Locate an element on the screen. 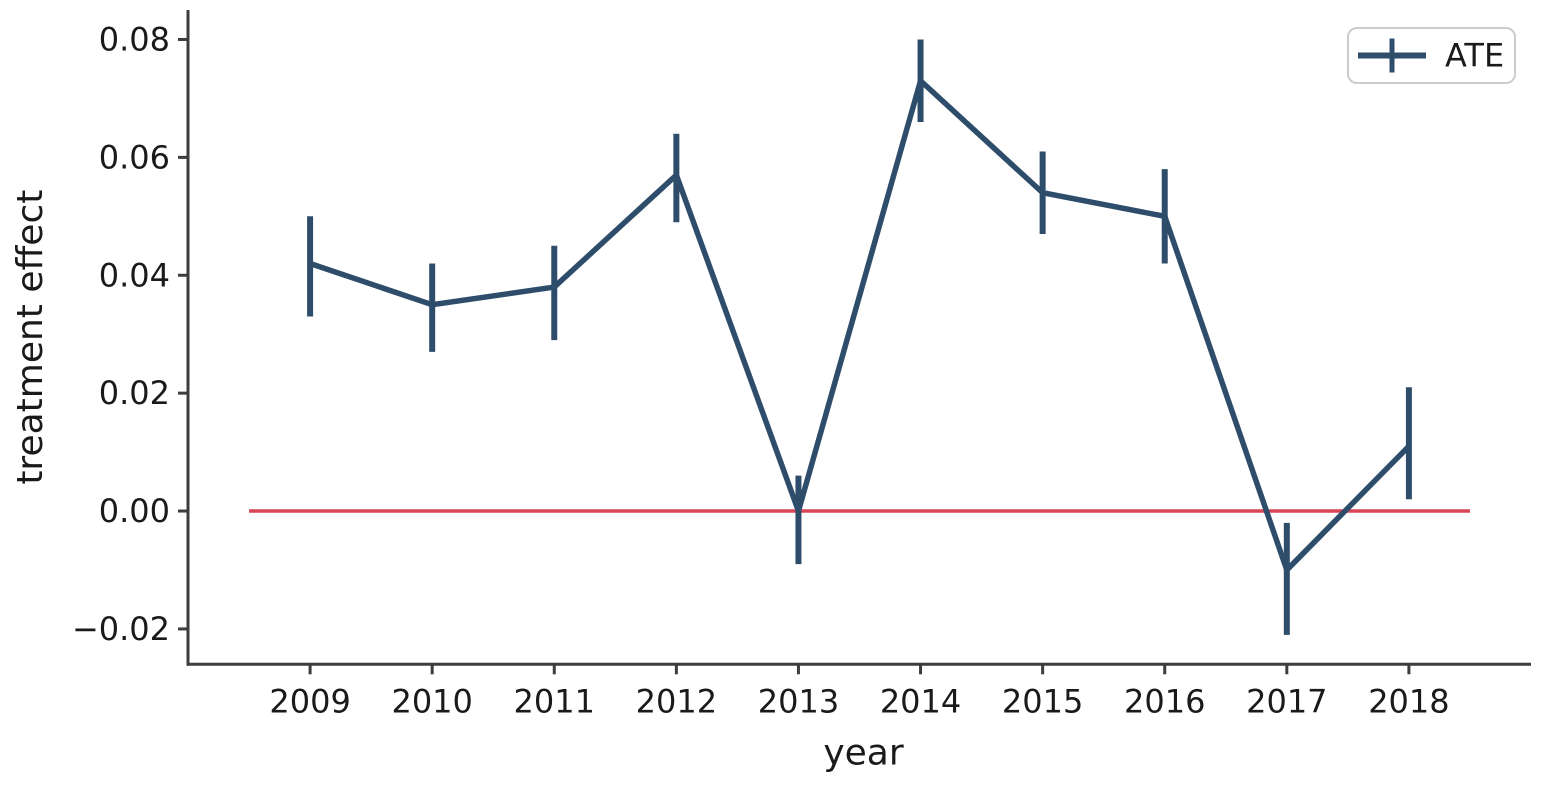 The image size is (1550, 786). x-axis-tick-label: 2012 is located at coordinates (676, 701).